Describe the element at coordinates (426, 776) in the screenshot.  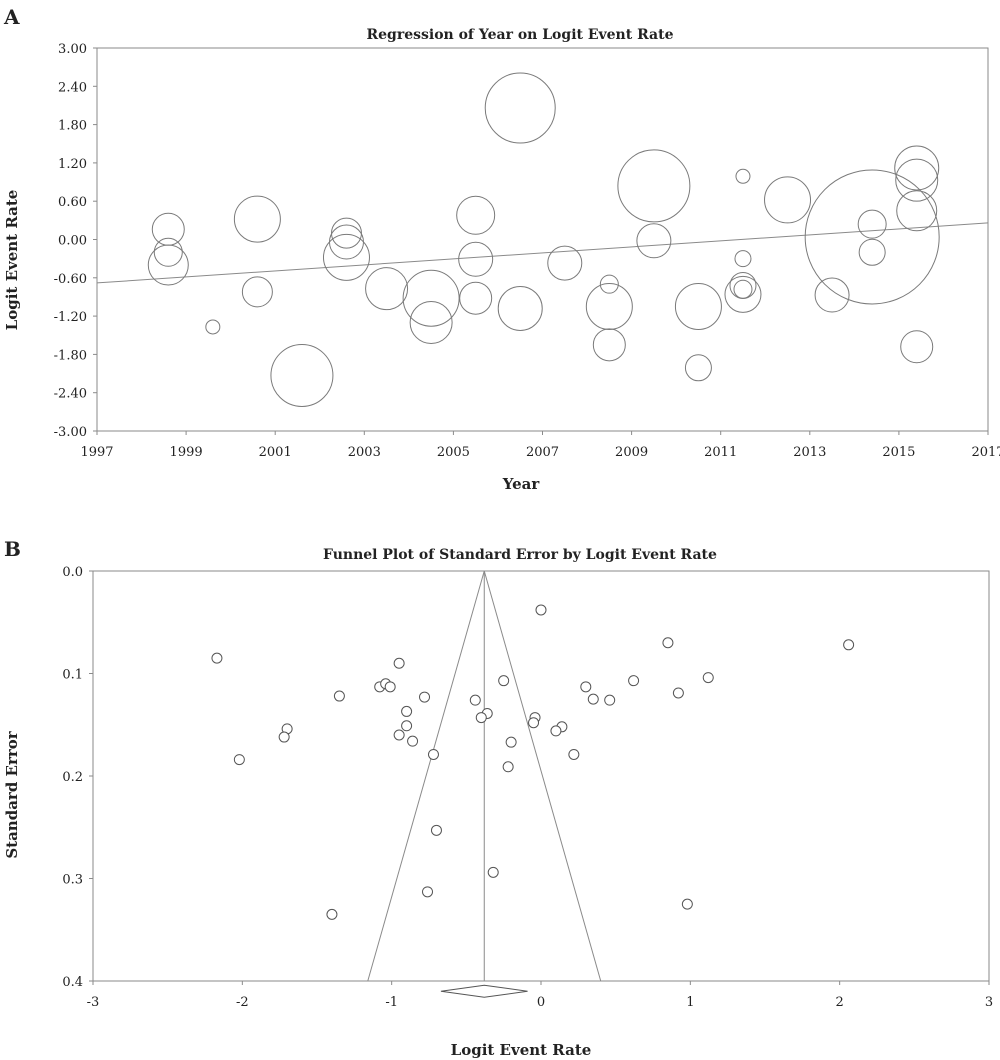
I see `funnel-left-line` at that location.